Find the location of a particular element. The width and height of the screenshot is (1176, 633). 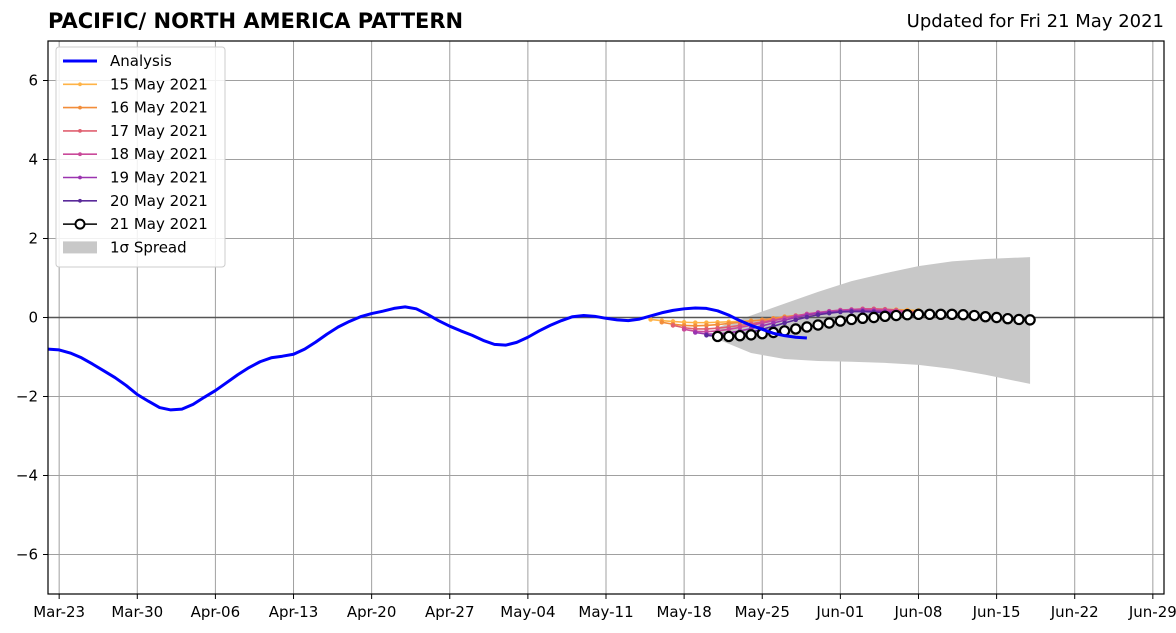

legend-label: 15 May 2021 is located at coordinates (159, 84).